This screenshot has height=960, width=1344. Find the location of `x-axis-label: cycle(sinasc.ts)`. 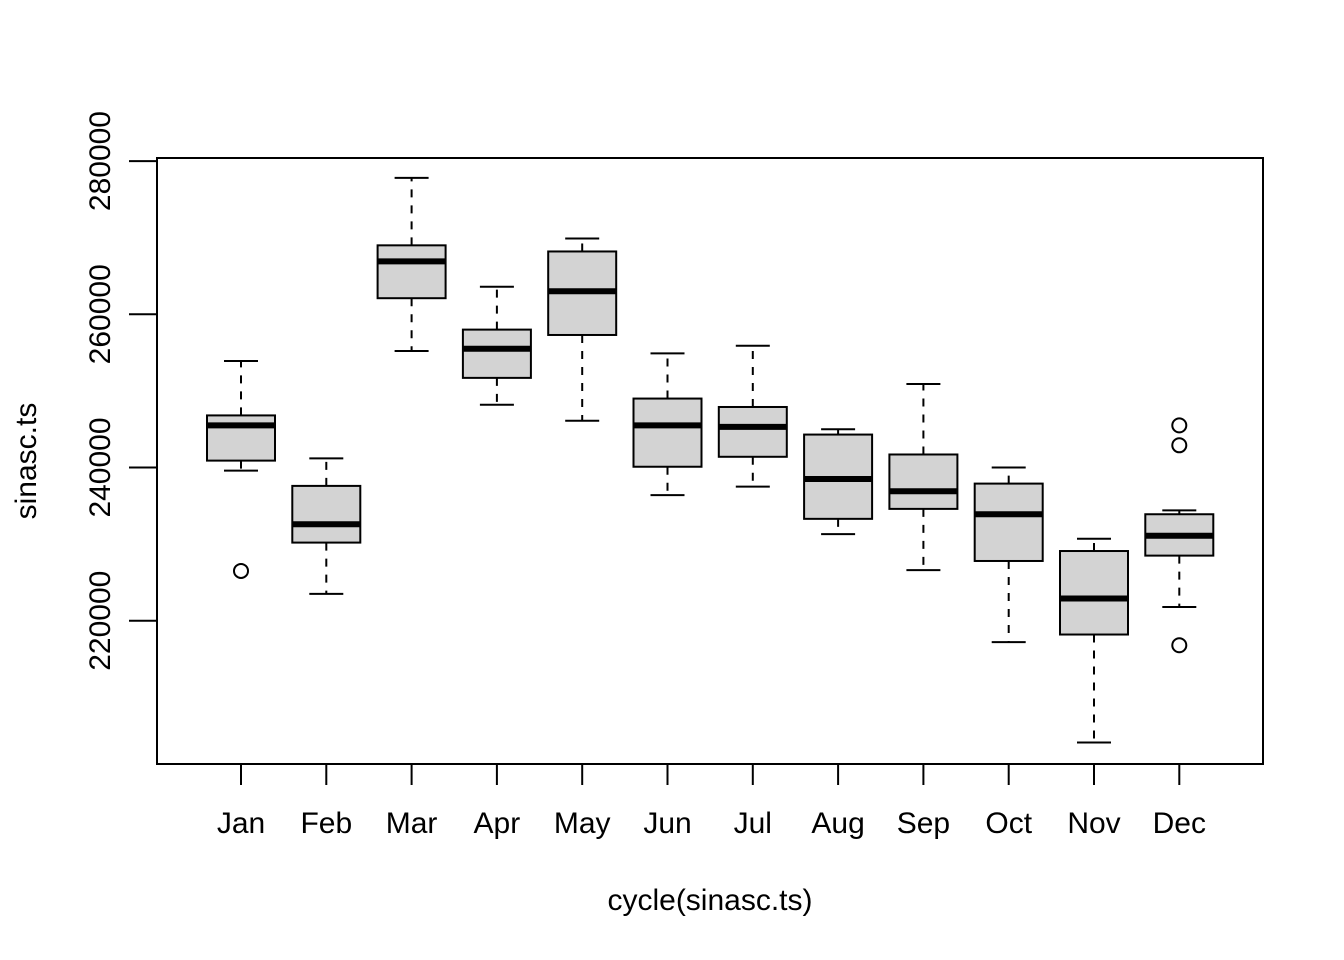

x-axis-label: cycle(sinasc.ts) is located at coordinates (709, 900).